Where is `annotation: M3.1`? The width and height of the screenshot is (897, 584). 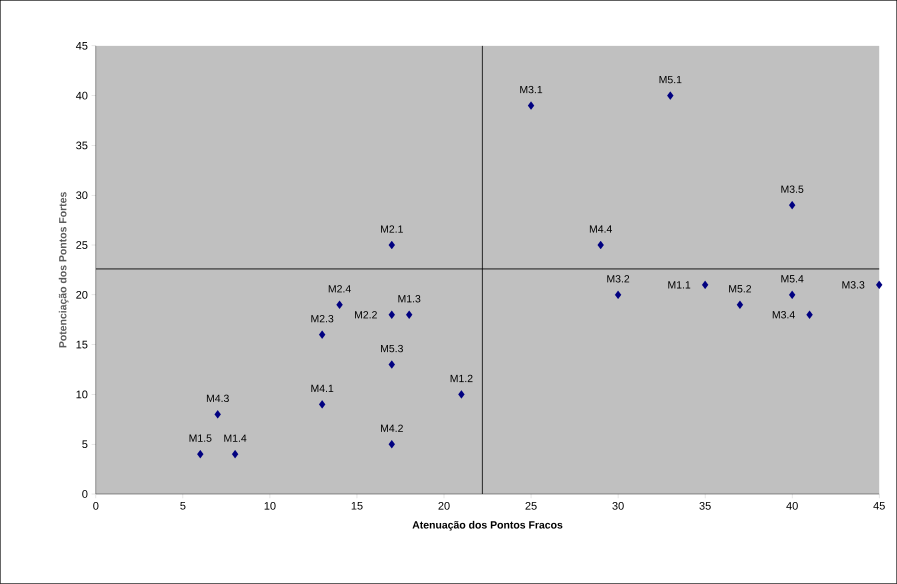
annotation: M3.1 is located at coordinates (531, 90).